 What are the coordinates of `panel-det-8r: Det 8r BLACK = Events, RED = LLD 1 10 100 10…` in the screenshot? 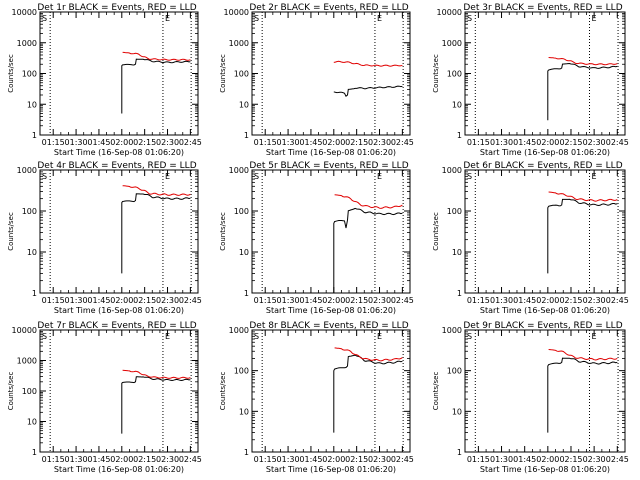 It's located at (316, 397).